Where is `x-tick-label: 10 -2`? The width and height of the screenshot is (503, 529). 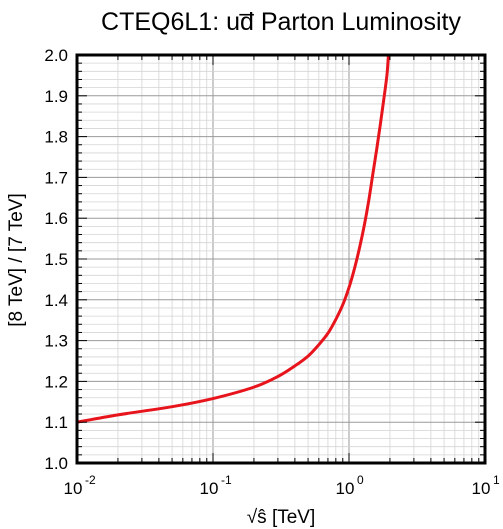 x-tick-label: 10 -2 is located at coordinates (80, 485).